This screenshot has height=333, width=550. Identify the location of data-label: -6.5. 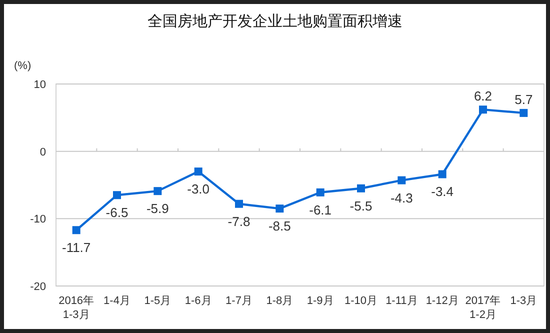
(117, 212).